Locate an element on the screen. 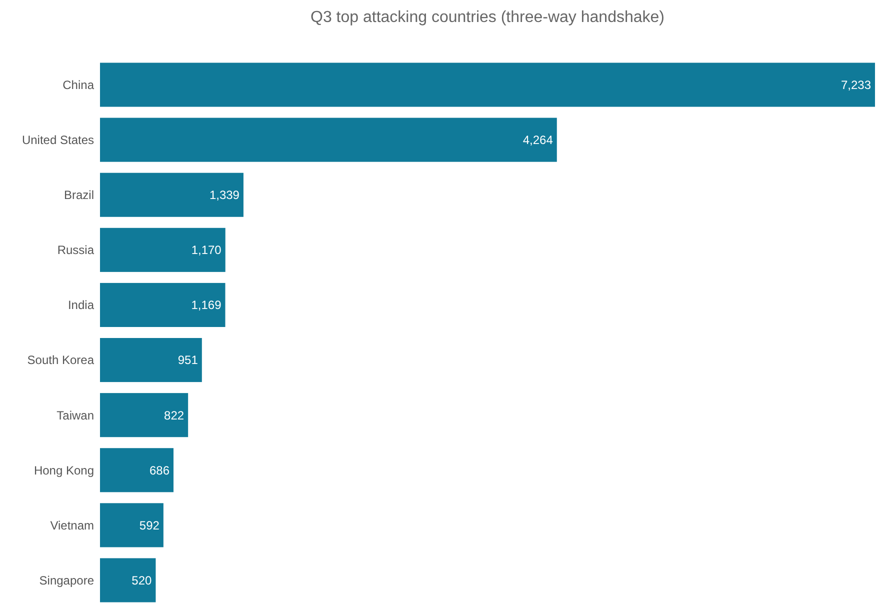  y-tick-label: Russia is located at coordinates (75, 250).